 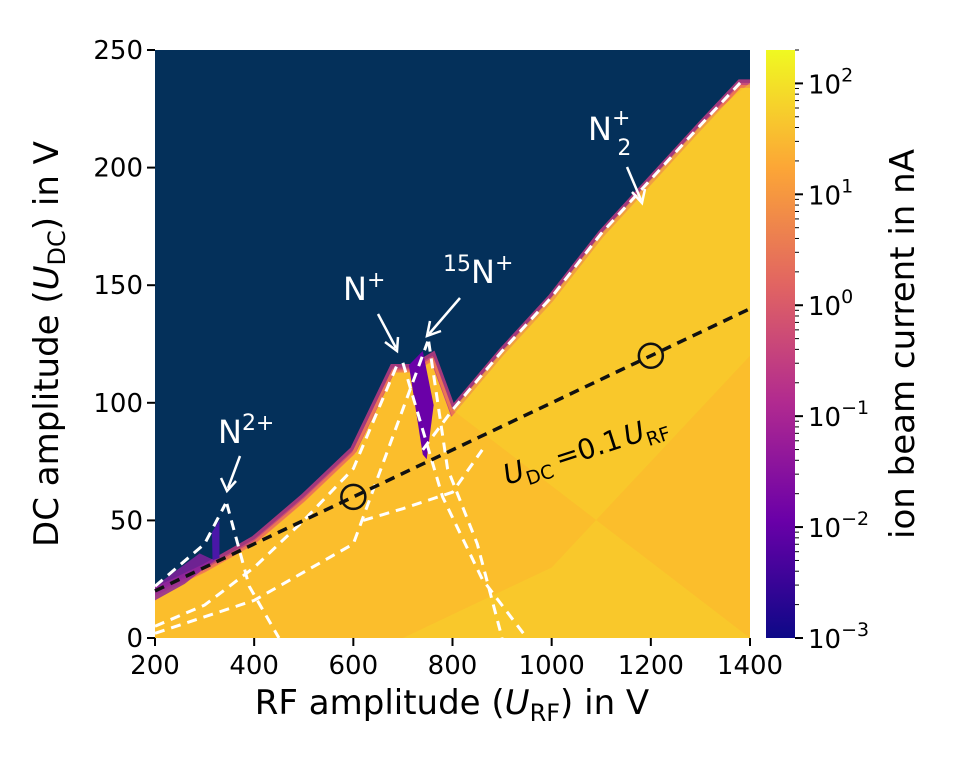 What do you see at coordinates (246, 452) in the screenshot?
I see `annotation-n2plus: N2+` at bounding box center [246, 452].